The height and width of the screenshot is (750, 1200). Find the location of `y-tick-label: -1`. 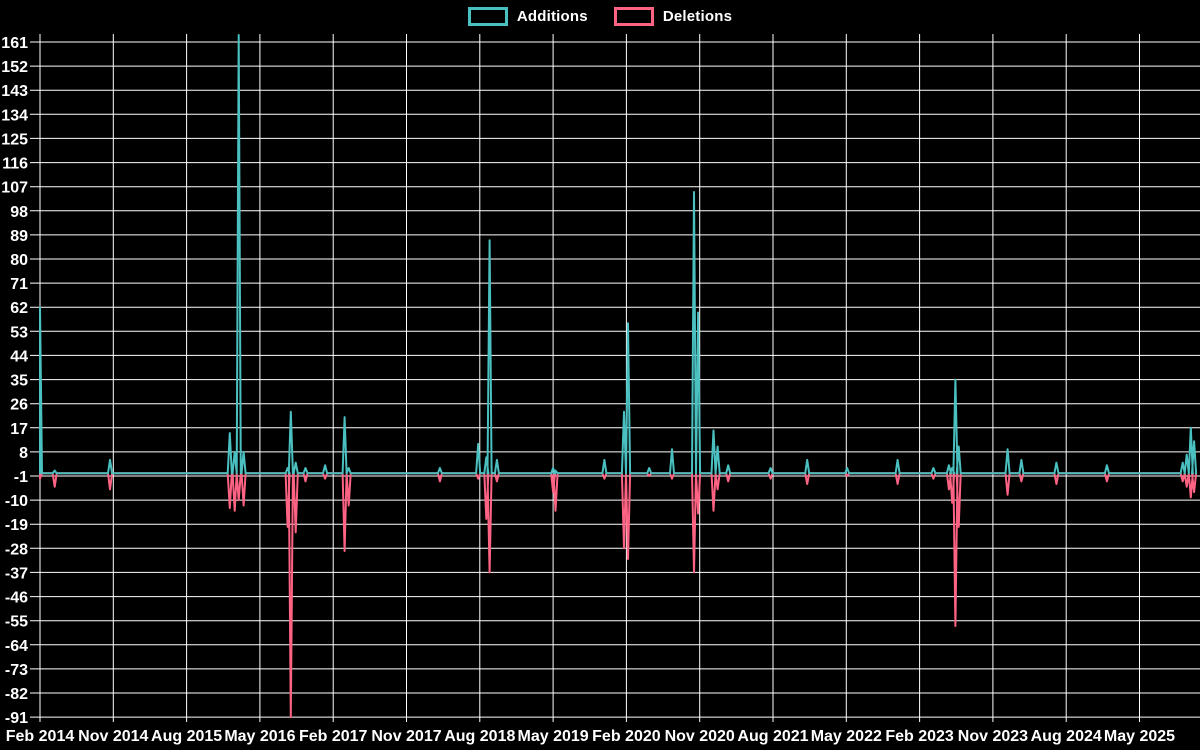

y-tick-label: -1 is located at coordinates (21, 477).